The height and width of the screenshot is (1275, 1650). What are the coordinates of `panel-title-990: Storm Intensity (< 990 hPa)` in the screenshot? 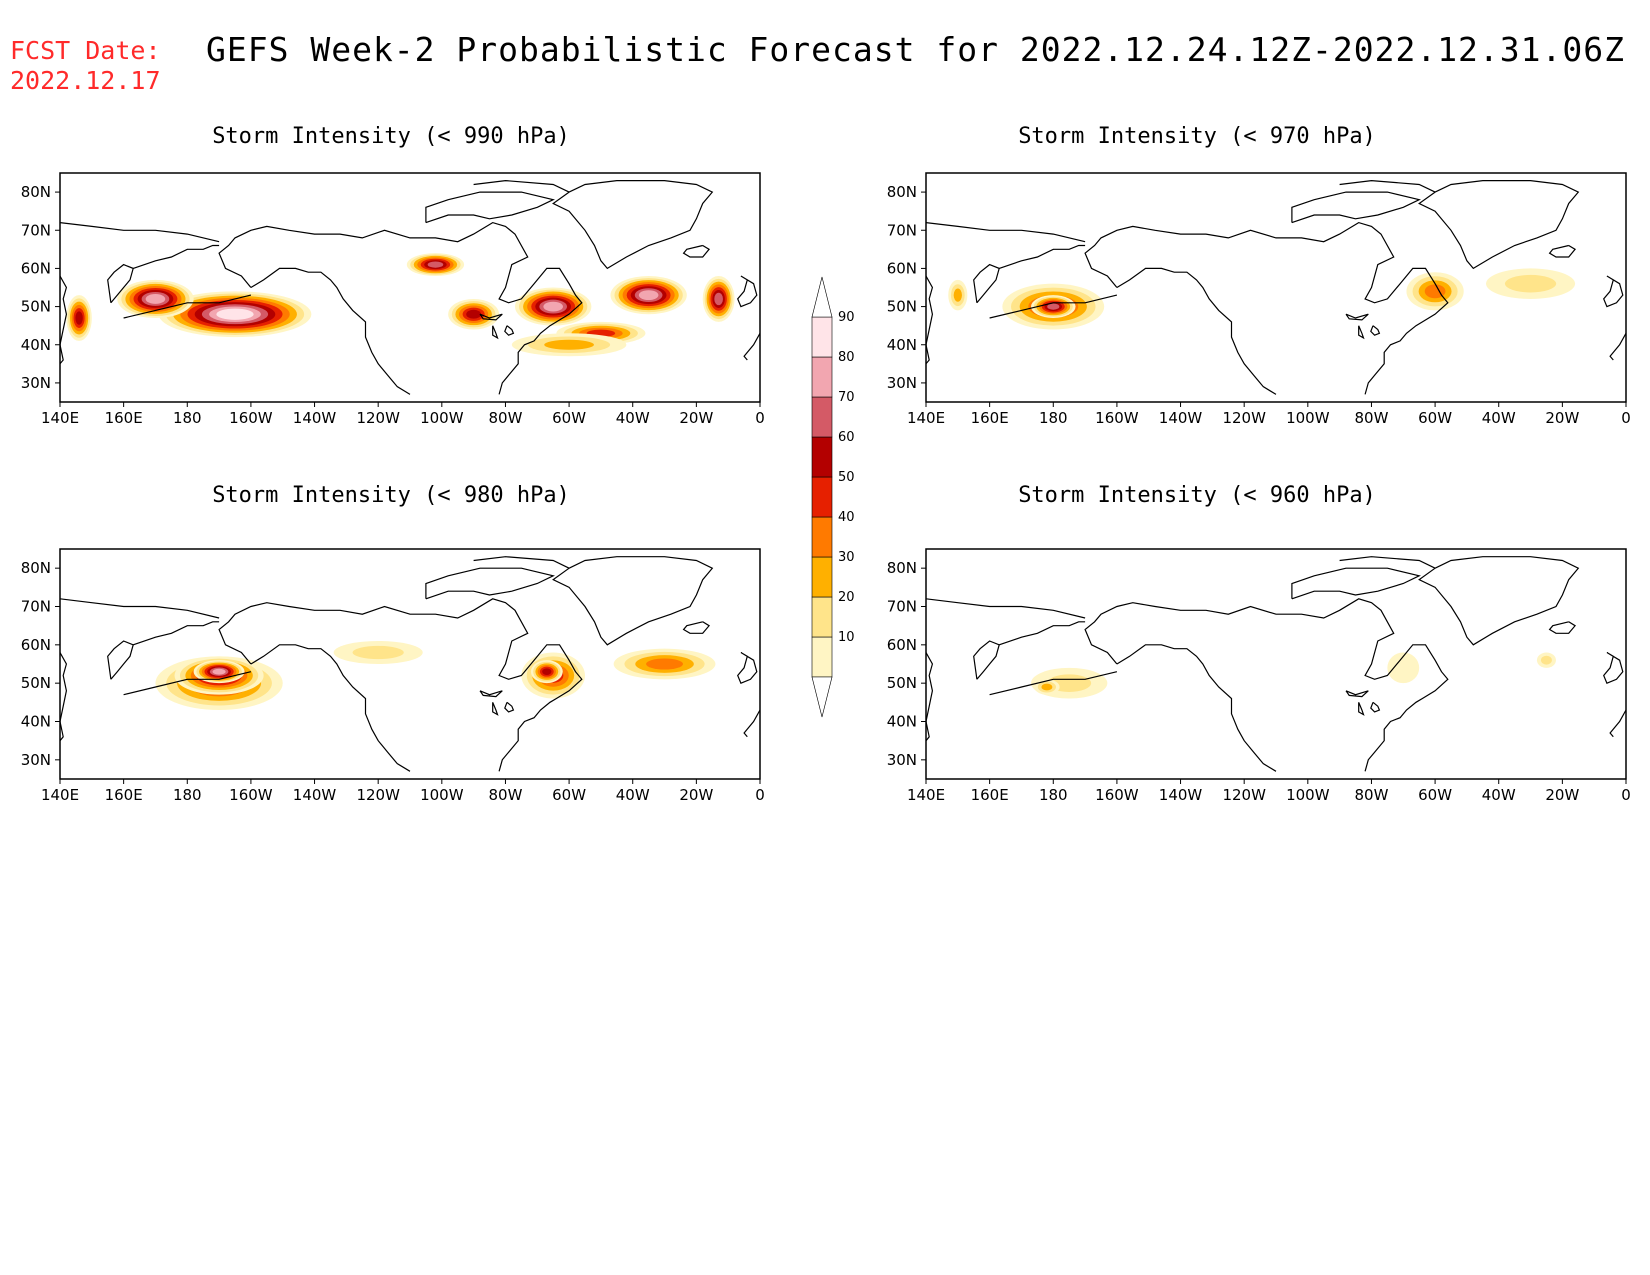 It's located at (391, 136).